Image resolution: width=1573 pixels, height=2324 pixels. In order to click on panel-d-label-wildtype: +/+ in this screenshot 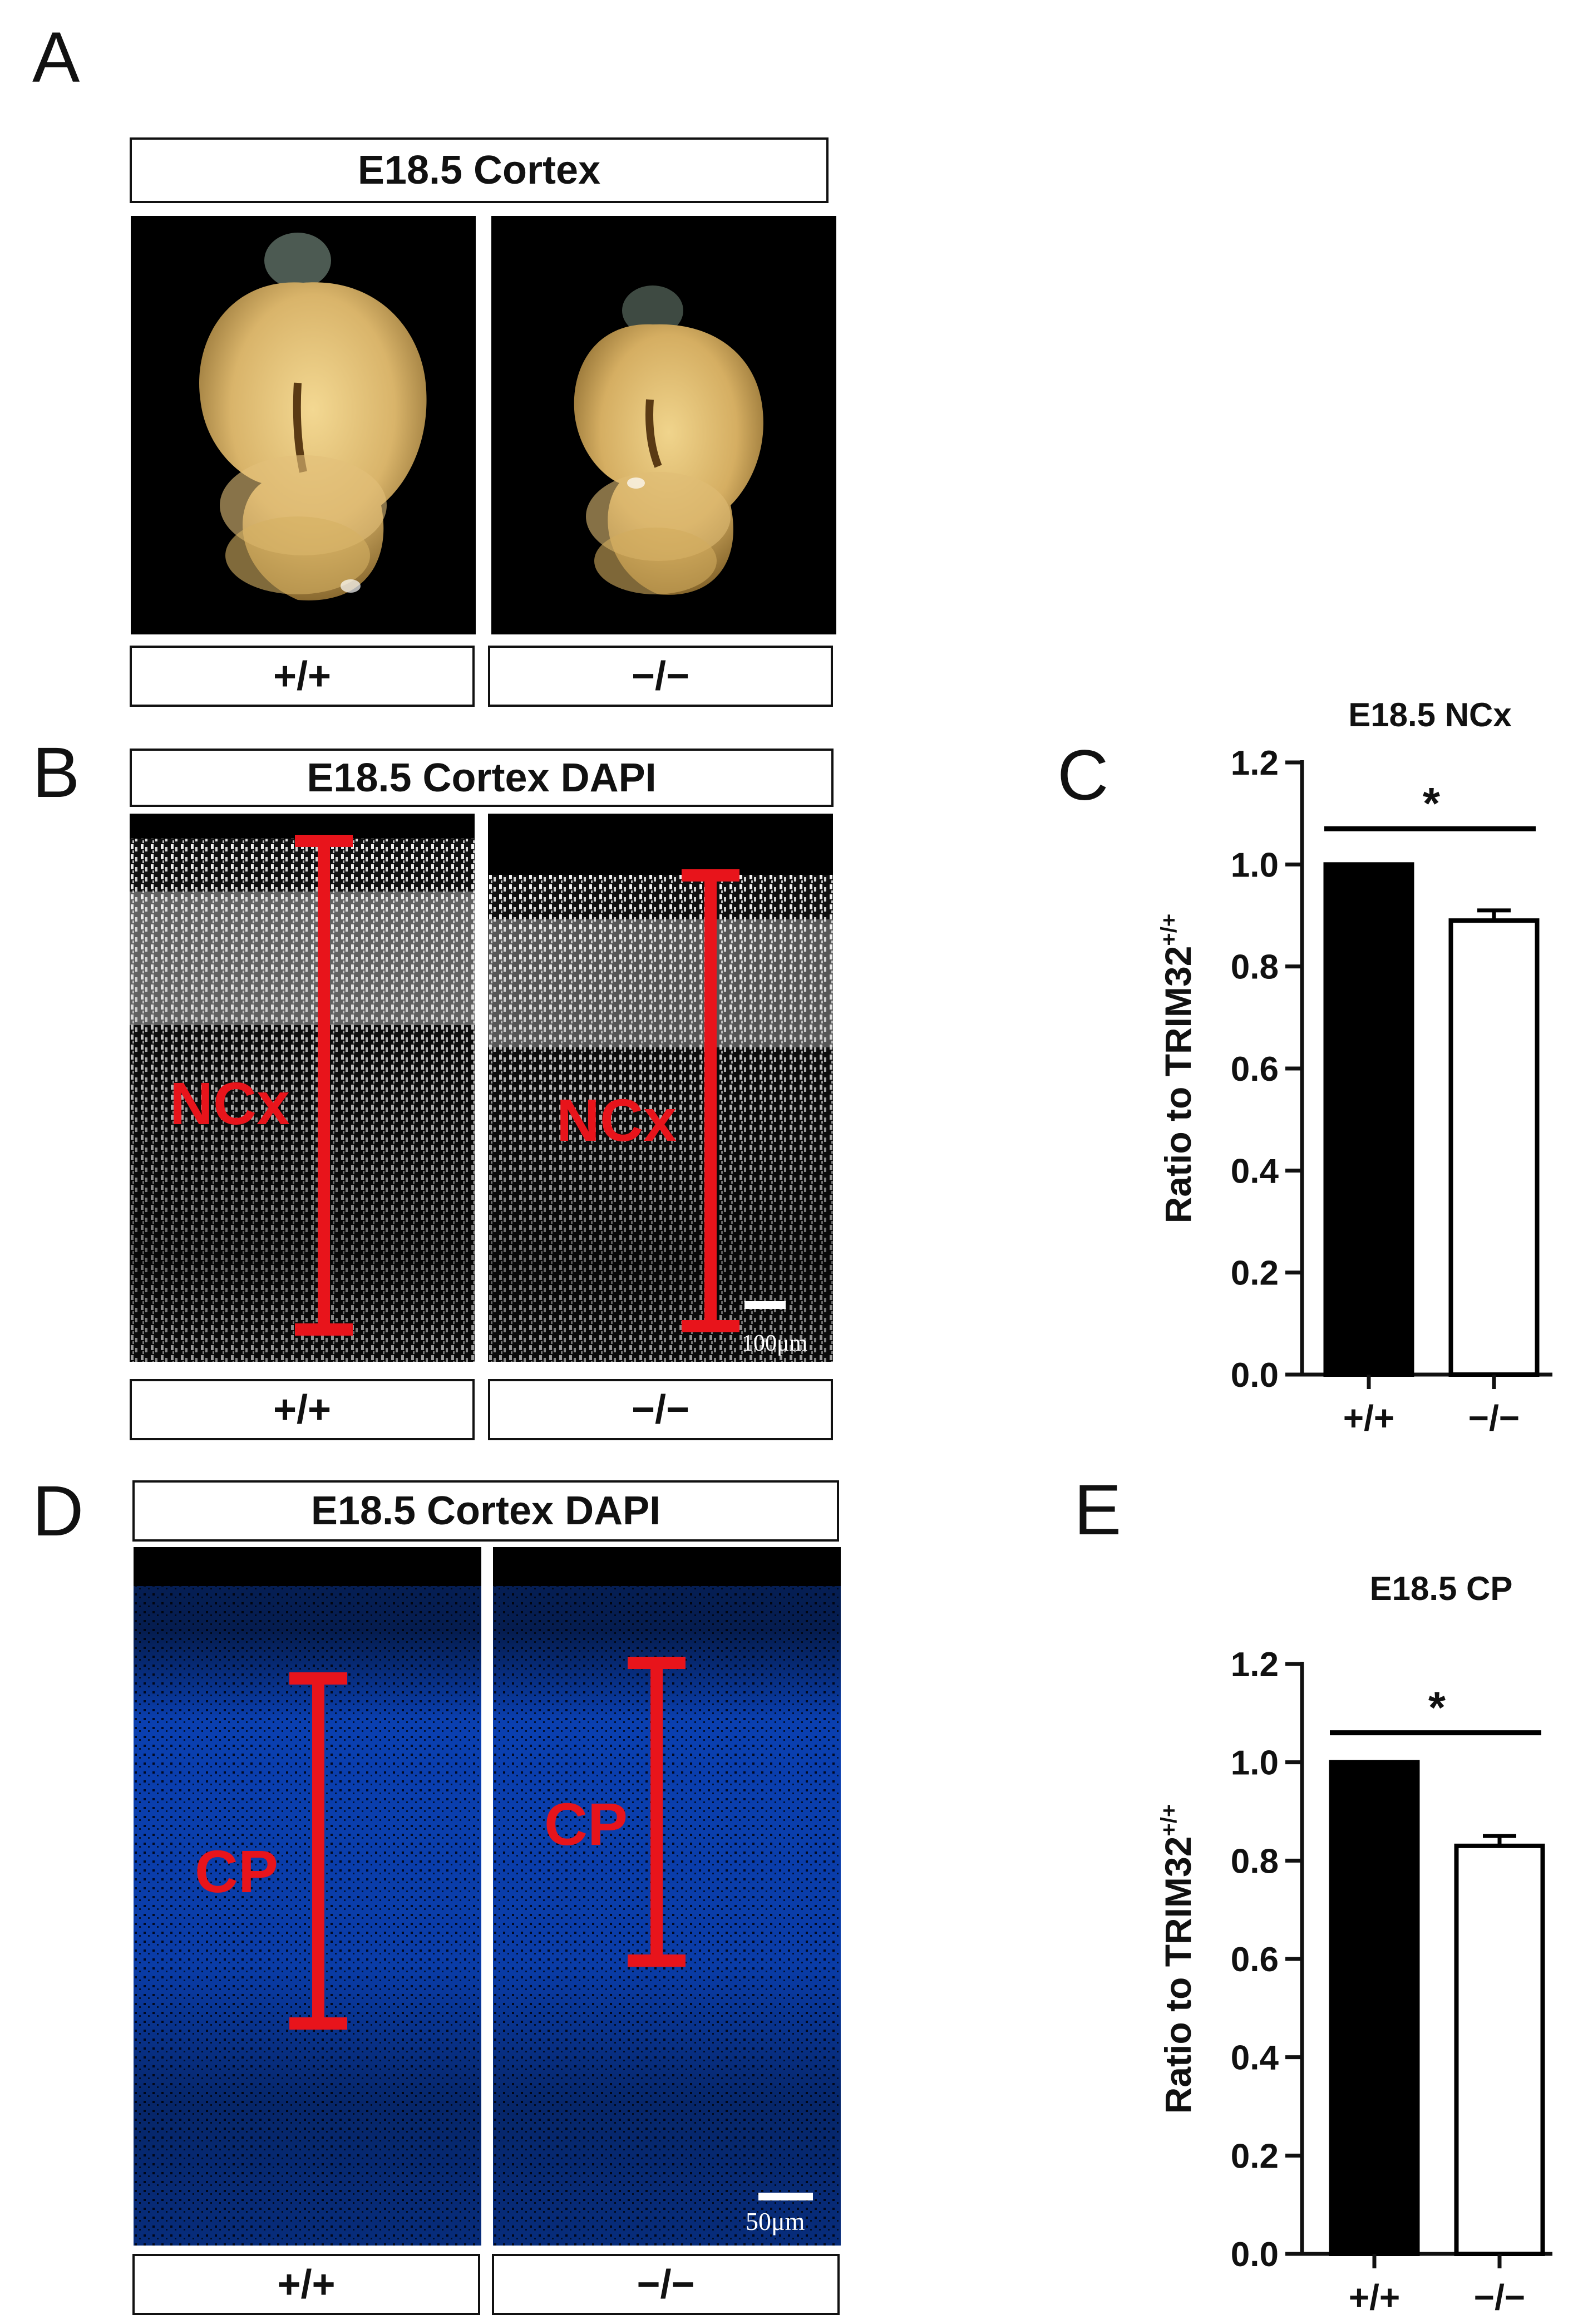, I will do `click(306, 2284)`.